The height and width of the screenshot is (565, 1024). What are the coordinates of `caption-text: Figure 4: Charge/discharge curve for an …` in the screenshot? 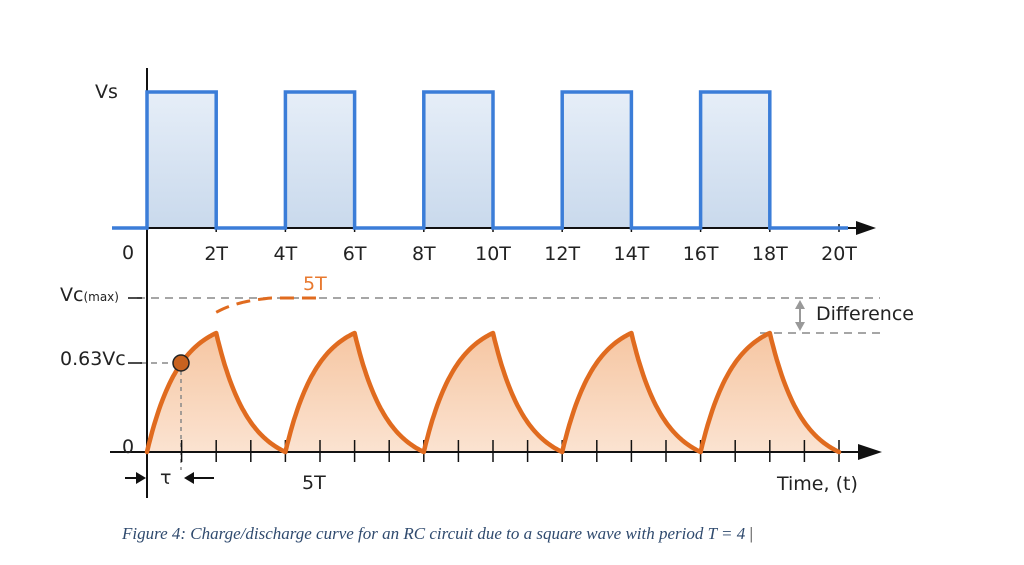 It's located at (434, 533).